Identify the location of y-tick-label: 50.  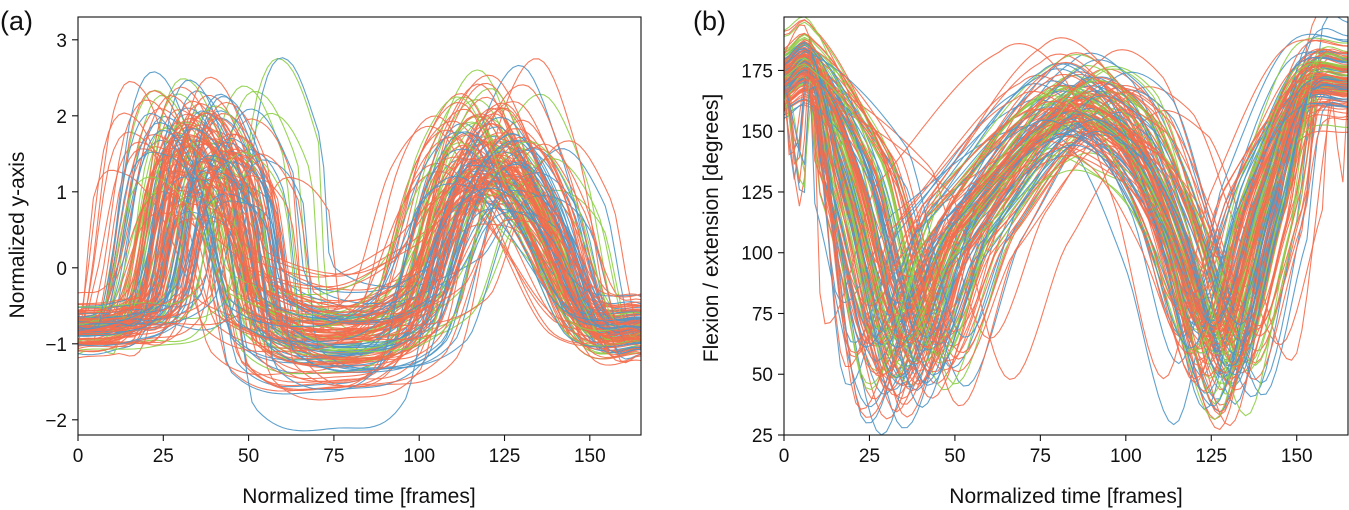
(762, 375).